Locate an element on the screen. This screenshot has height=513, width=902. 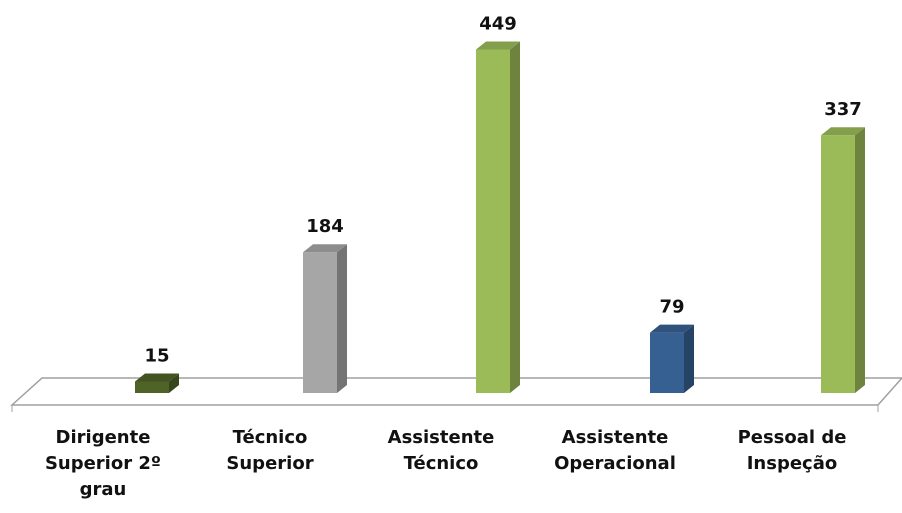
value-label: 337 is located at coordinates (843, 109).